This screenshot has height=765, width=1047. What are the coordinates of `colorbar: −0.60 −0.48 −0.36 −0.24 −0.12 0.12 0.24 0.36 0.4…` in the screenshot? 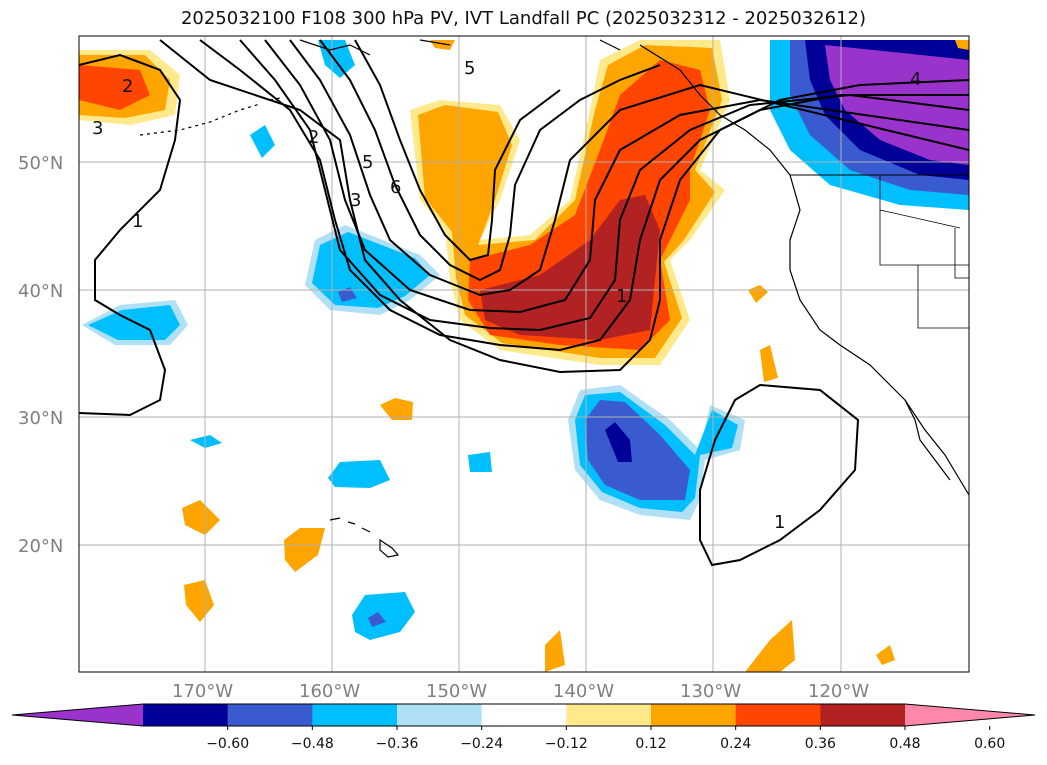 It's located at (523, 727).